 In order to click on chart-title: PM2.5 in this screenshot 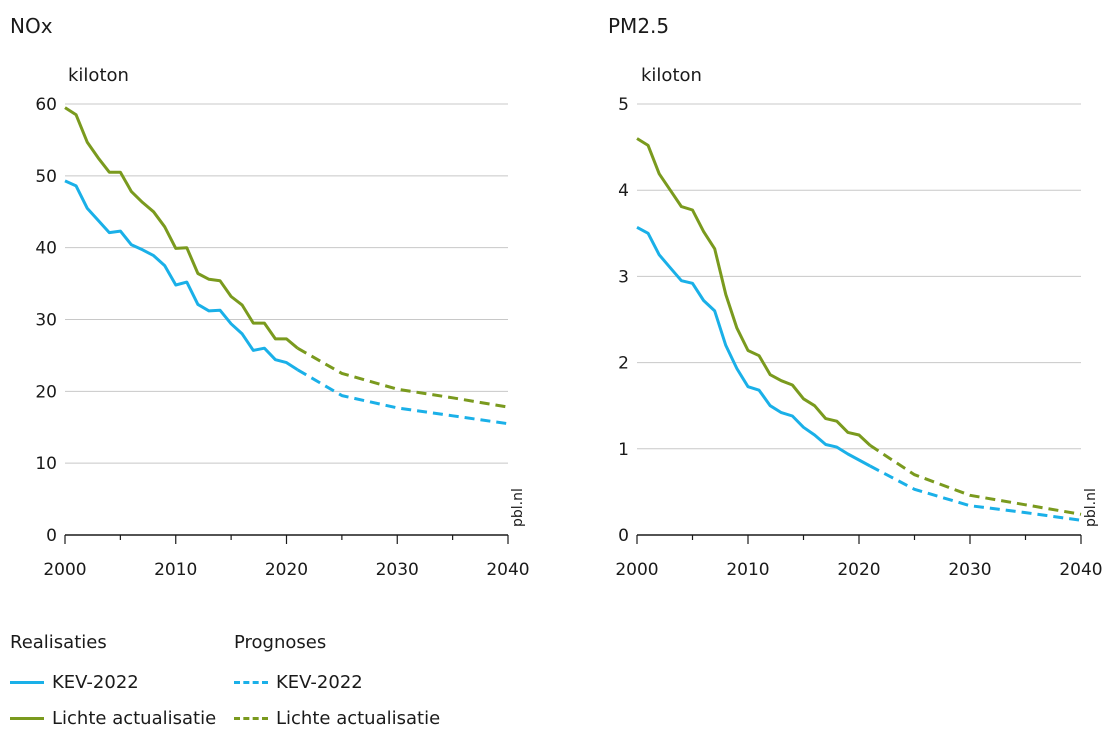, I will do `click(638, 26)`.